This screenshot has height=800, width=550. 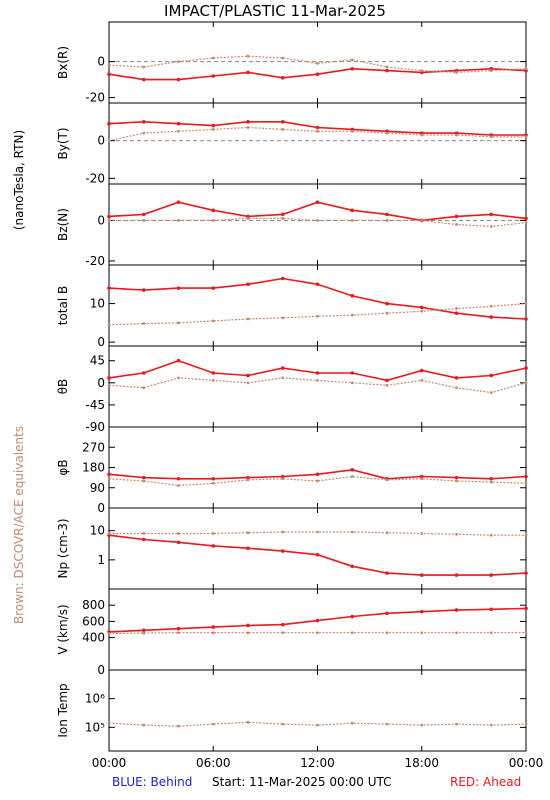 I want to click on x-tick-label: 00:00, so click(x=526, y=763).